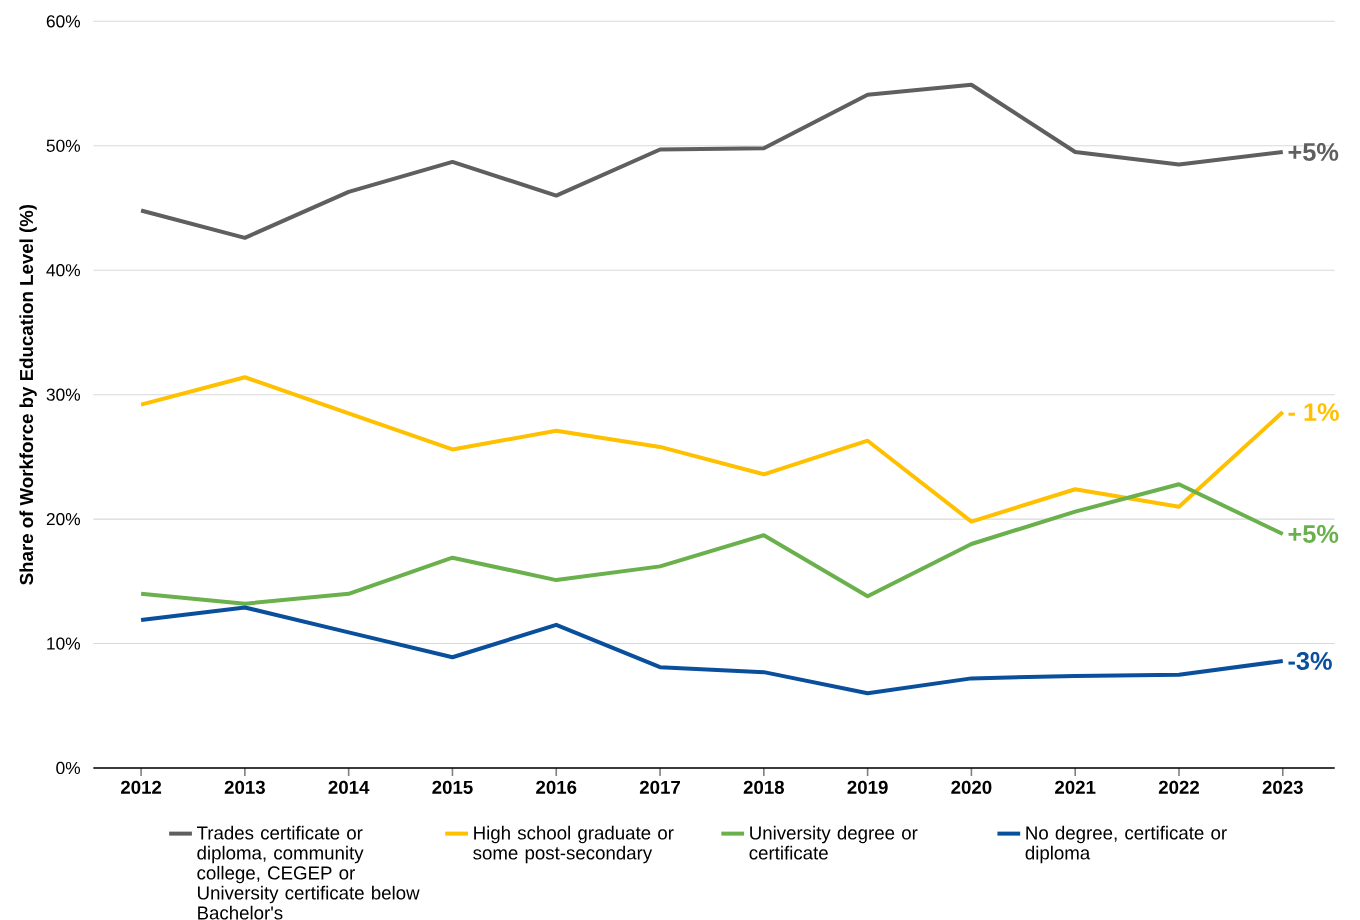  What do you see at coordinates (63, 21) in the screenshot?
I see `y-tick-label: 60%` at bounding box center [63, 21].